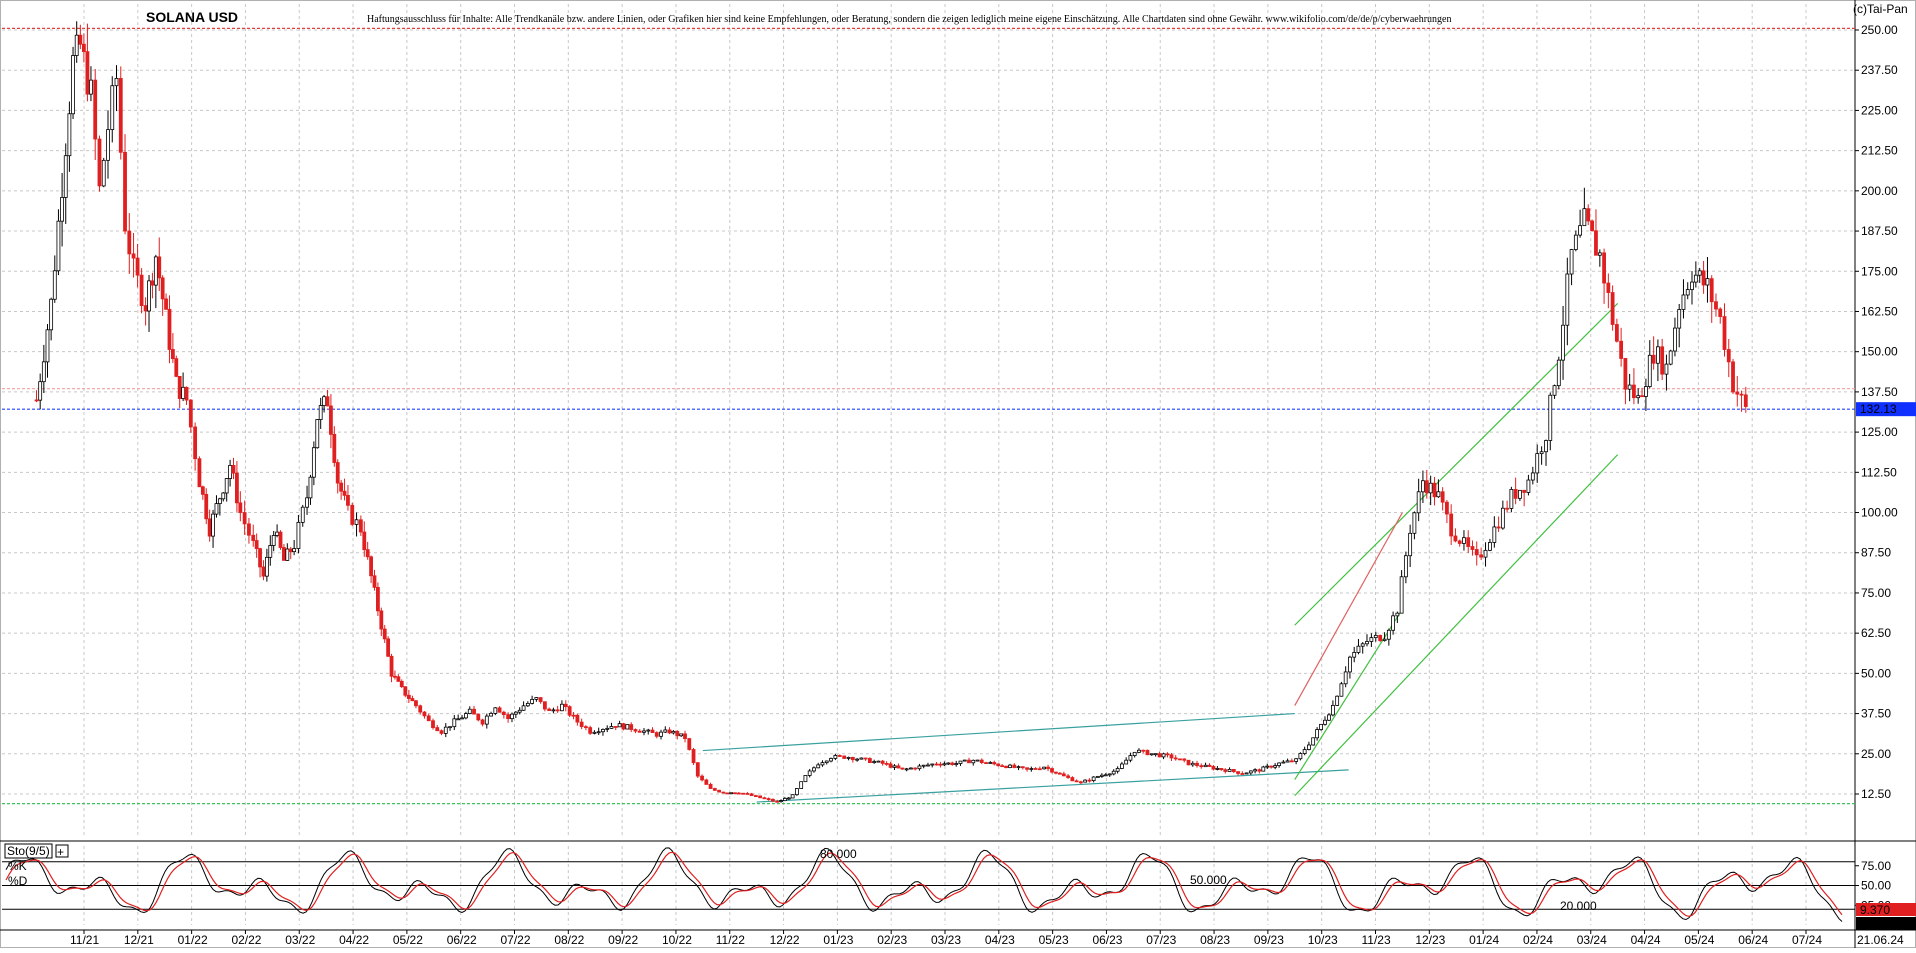 Image resolution: width=1916 pixels, height=953 pixels. Describe the element at coordinates (677, 940) in the screenshot. I see `x-tick-label: 10/22` at that location.